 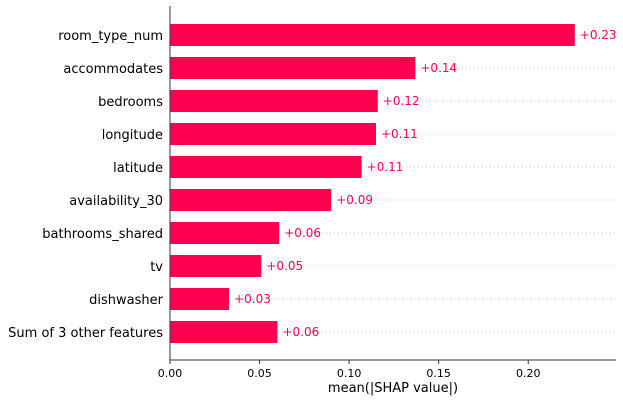 I want to click on category-label: dishwasher, so click(x=126, y=300).